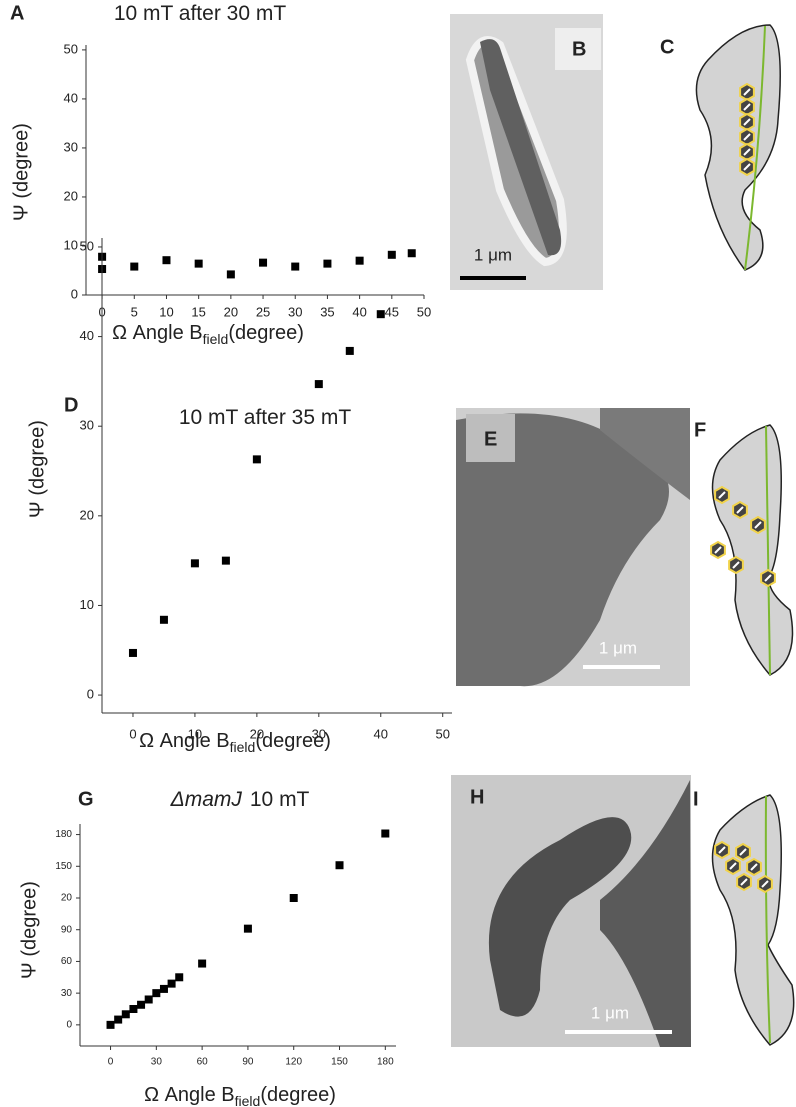 The height and width of the screenshot is (1107, 796). Describe the element at coordinates (248, 1062) in the screenshot. I see `x-tick-label: 90` at that location.